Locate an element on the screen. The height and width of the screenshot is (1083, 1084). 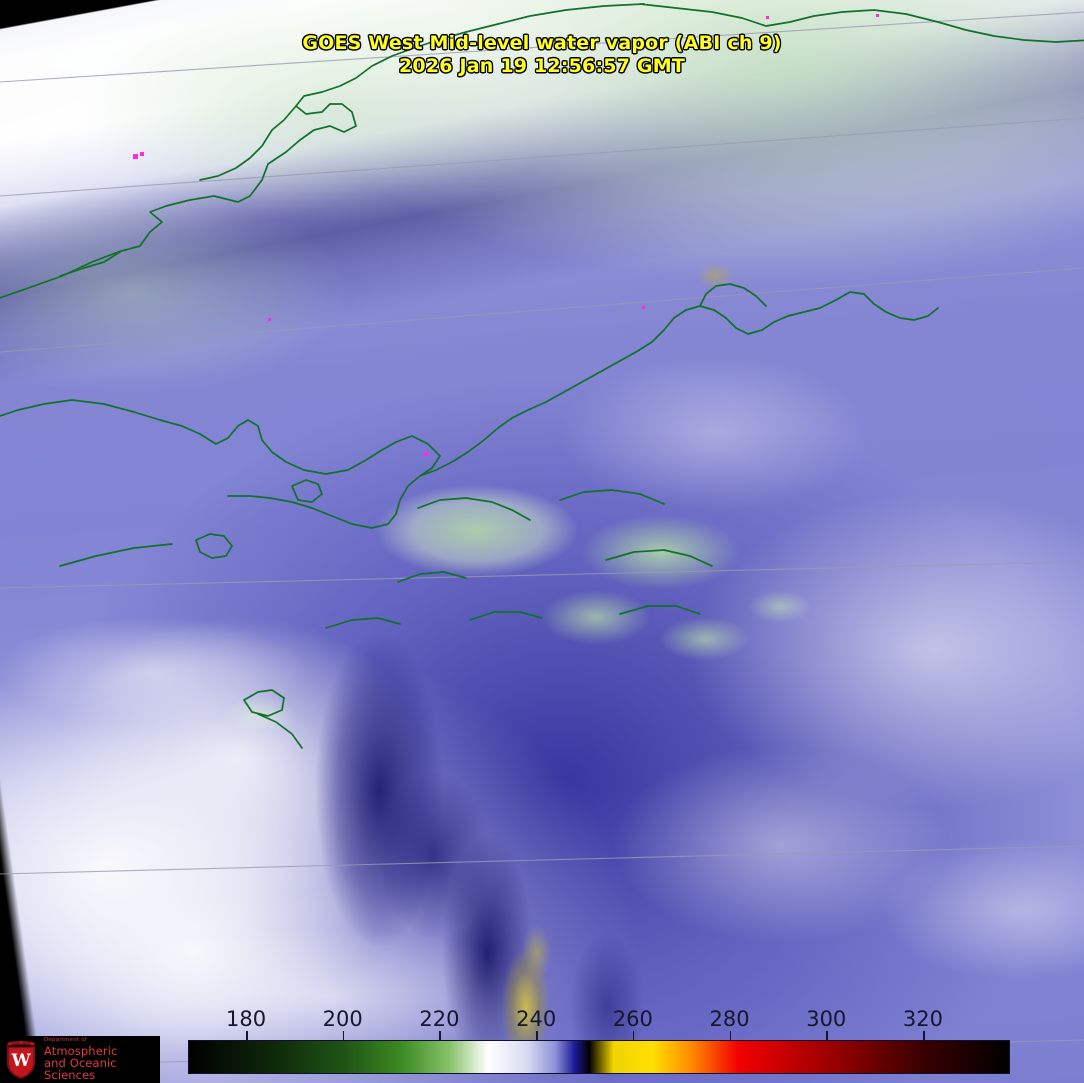
colorbar-tick-label: 260 is located at coordinates (632, 1019).